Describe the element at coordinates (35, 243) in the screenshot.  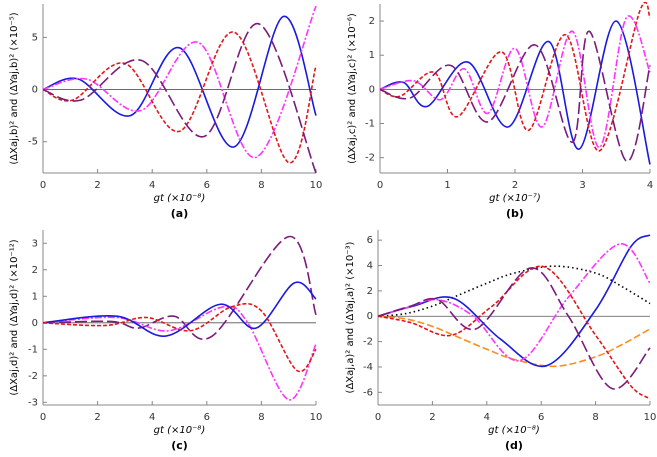
I see `y-tick-label: 3` at that location.